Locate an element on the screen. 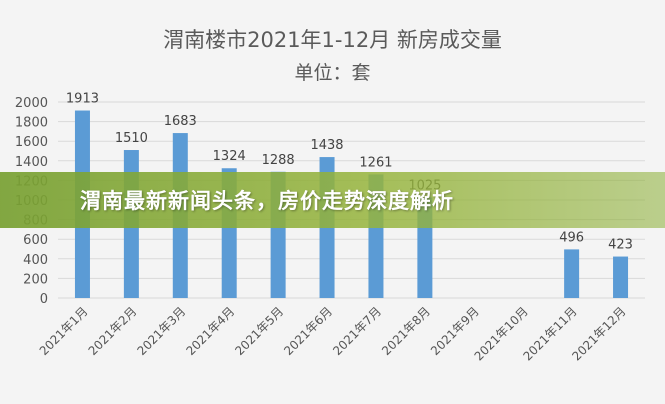 This screenshot has width=665, height=404. headline-text: 渭南最新新闻头条，房价走势深度解析 is located at coordinates (267, 201).